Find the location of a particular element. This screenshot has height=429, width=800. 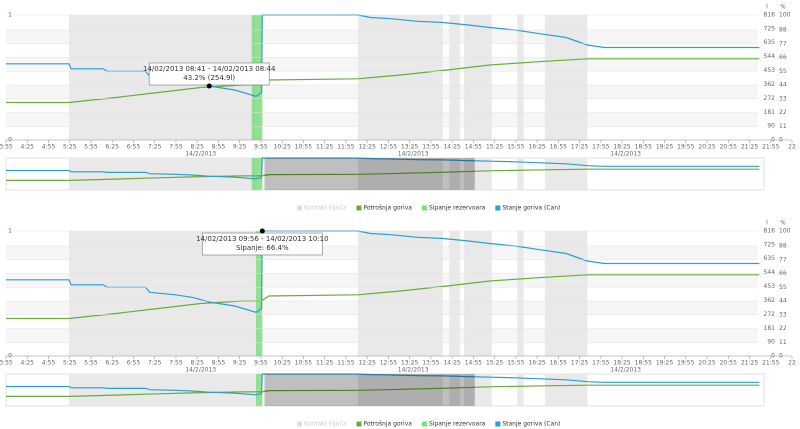

tooltip-text: 43.2% (254.9l) is located at coordinates (209, 78).